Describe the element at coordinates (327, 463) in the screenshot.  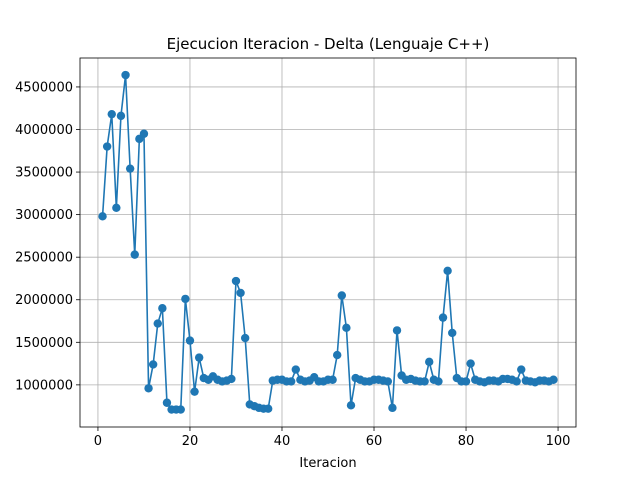
I see `x-axis-label: Iteracion` at that location.